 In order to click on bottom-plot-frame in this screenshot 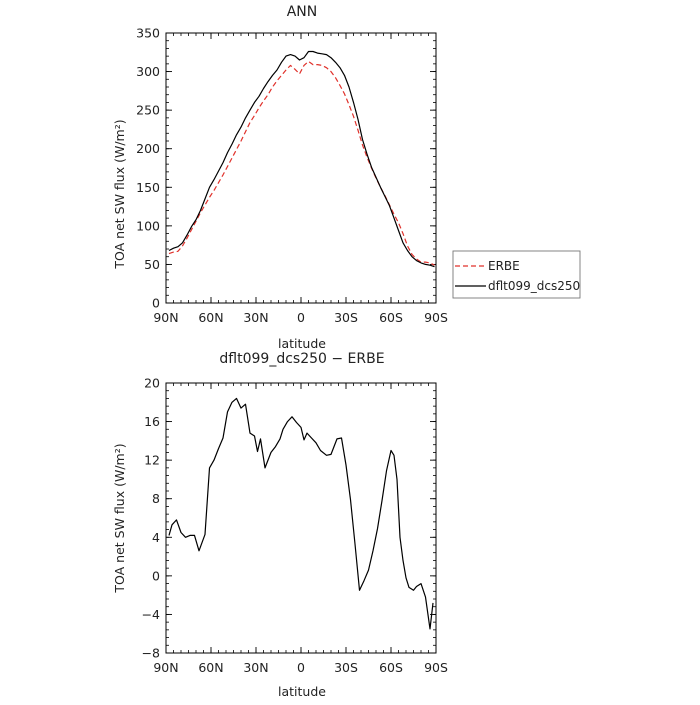, I will do `click(301, 518)`.